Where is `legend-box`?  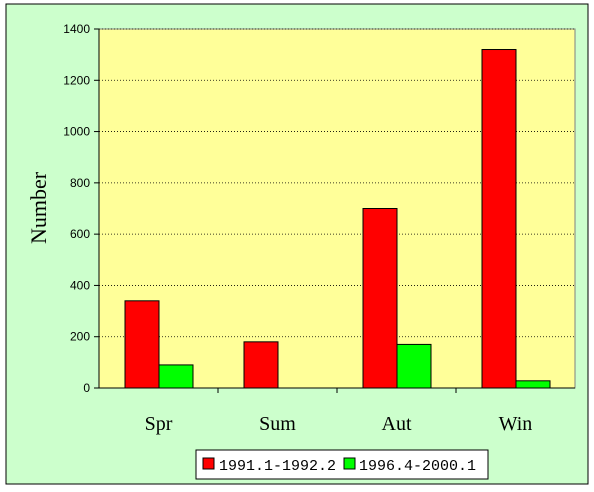 legend-box is located at coordinates (342, 464).